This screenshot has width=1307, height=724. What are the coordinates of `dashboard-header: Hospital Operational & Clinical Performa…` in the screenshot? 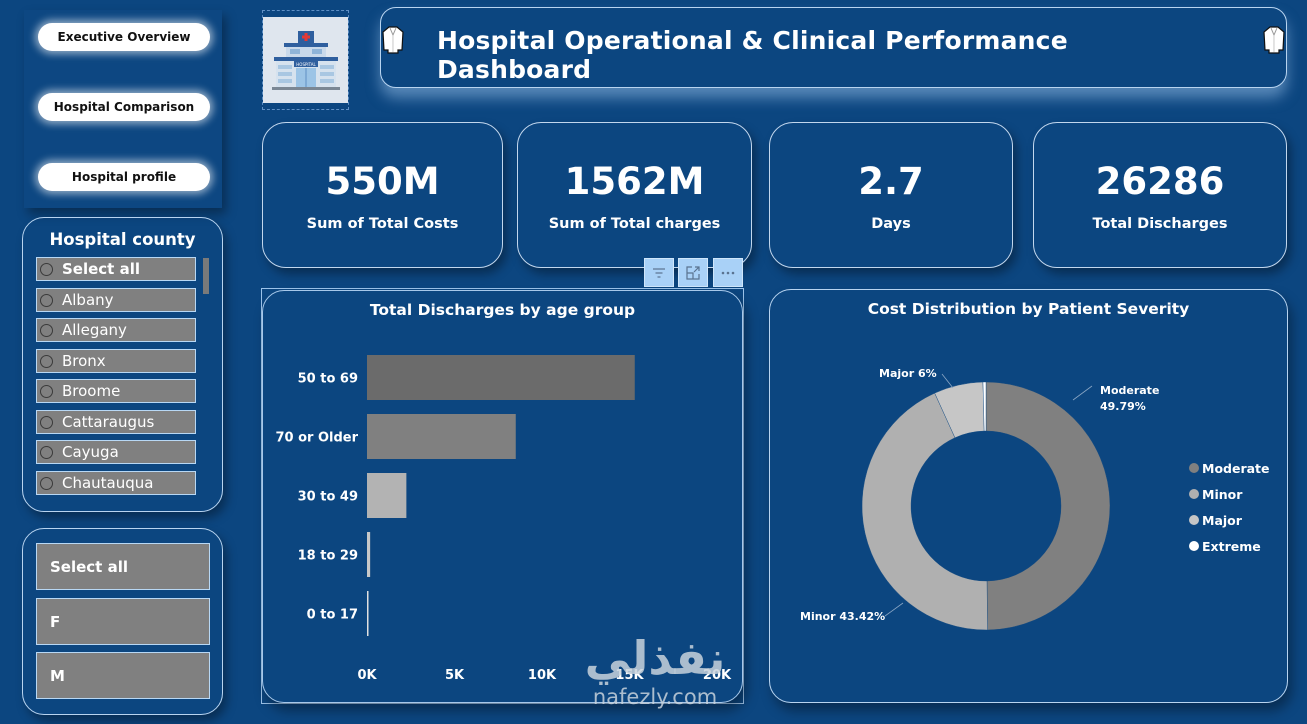 It's located at (833, 47).